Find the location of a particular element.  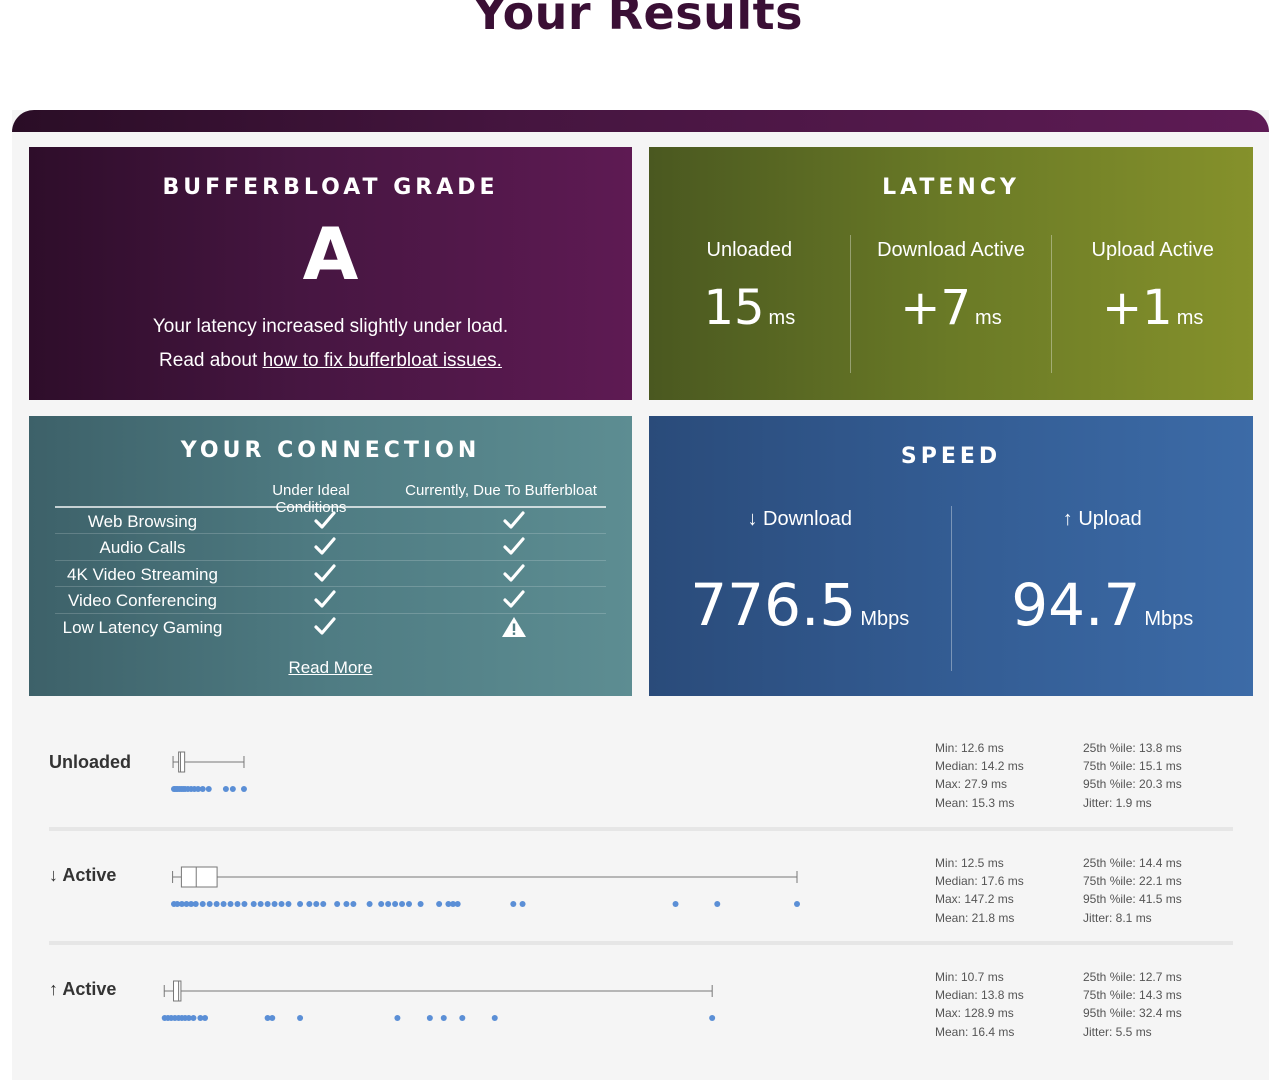

stat-value: 95th %ile: 32.4 ms is located at coordinates (1132, 1013).